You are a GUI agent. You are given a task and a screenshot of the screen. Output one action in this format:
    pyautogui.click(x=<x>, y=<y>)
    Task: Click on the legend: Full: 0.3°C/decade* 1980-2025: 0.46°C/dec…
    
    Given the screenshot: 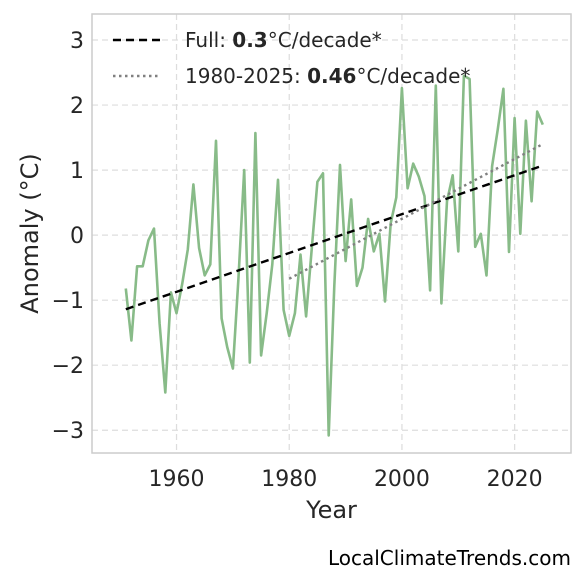 What is the action you would take?
    pyautogui.click(x=291, y=58)
    